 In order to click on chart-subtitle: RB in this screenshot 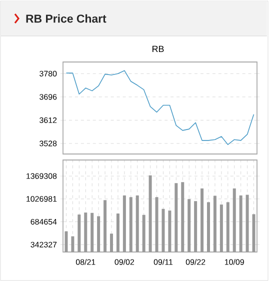, I will do `click(158, 49)`.